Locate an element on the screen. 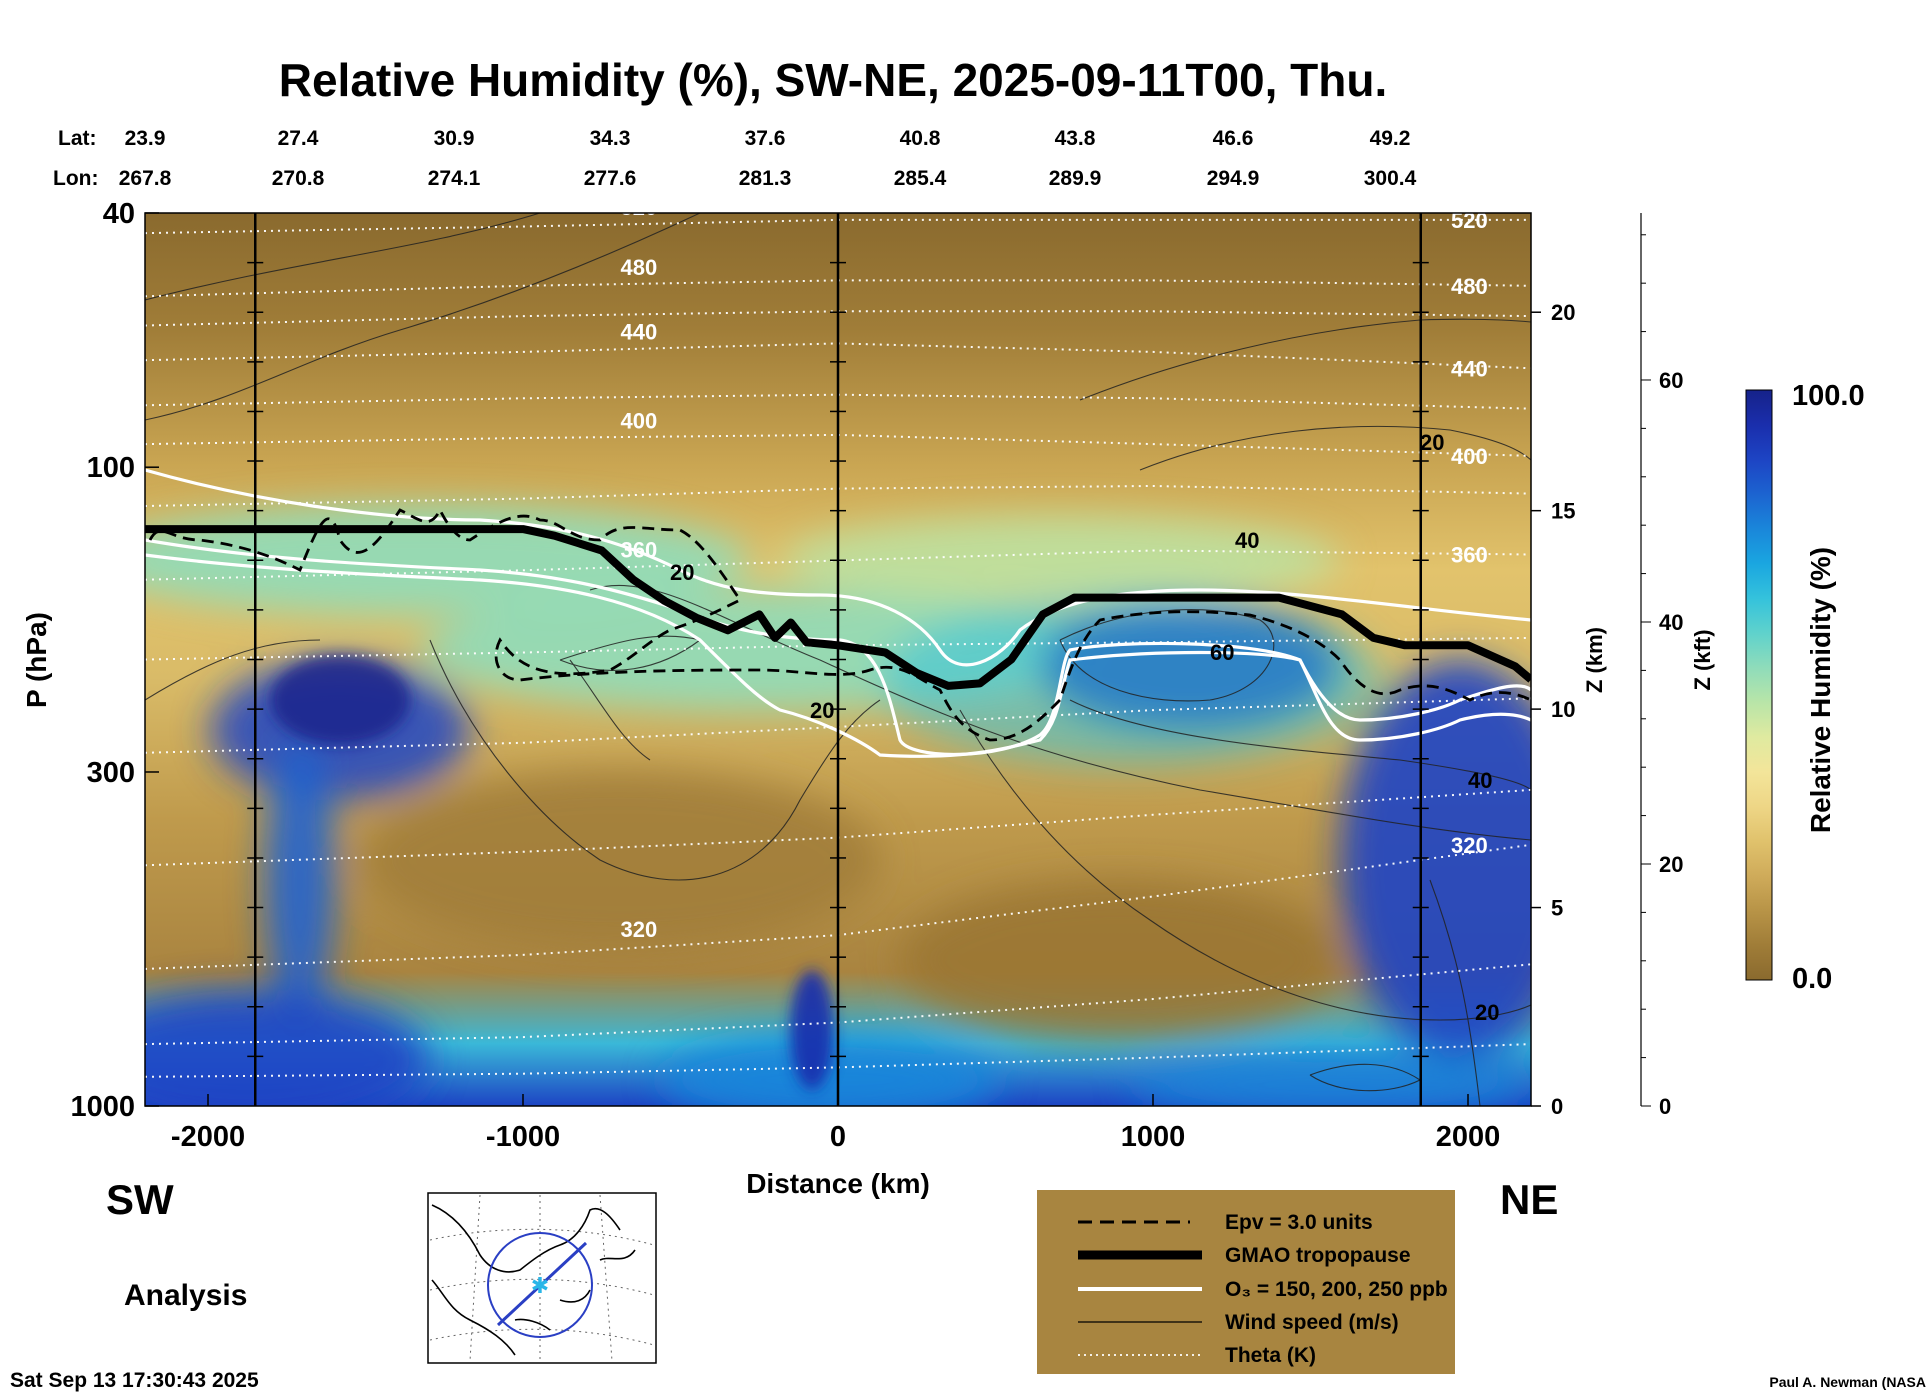 The image size is (1926, 1394). moist-core-west is located at coordinates (340, 700).